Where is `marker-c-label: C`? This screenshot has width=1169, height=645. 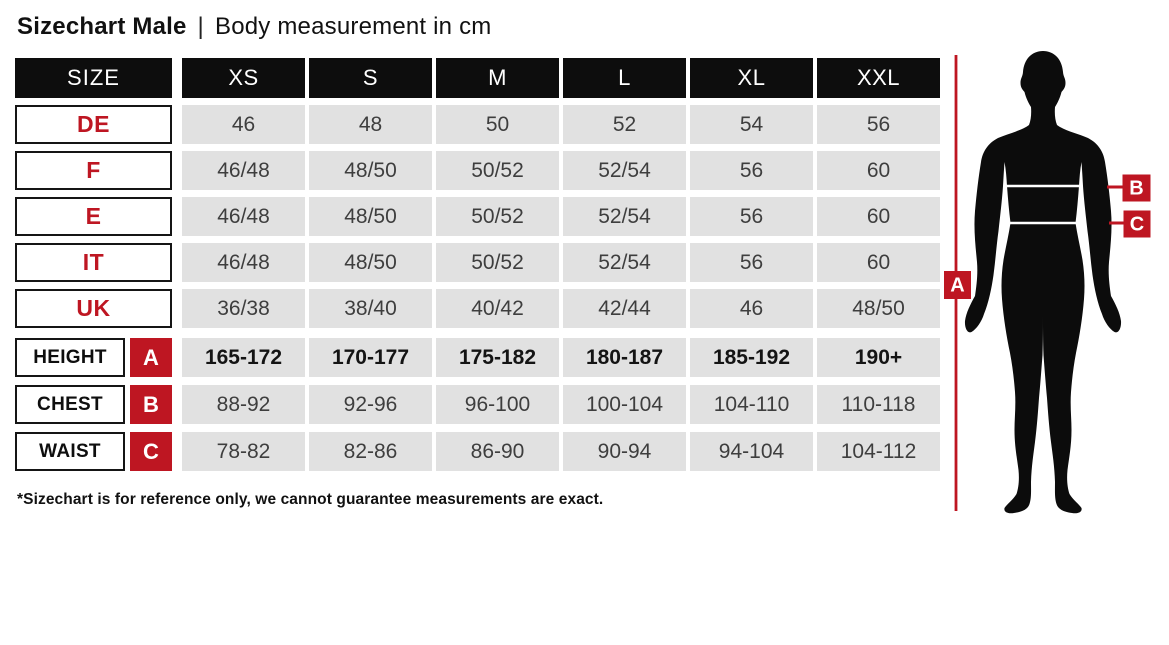
marker-c-label: C is located at coordinates (1137, 225).